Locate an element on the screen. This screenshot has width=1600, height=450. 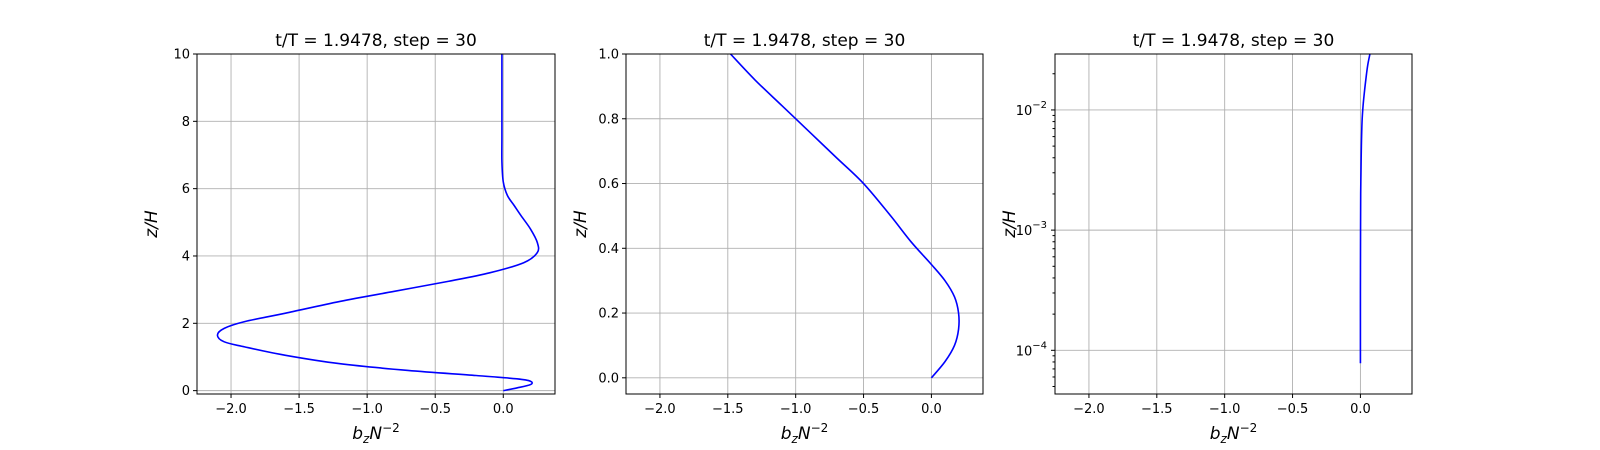
y-tick-label: 10⁻² is located at coordinates (1031, 109).